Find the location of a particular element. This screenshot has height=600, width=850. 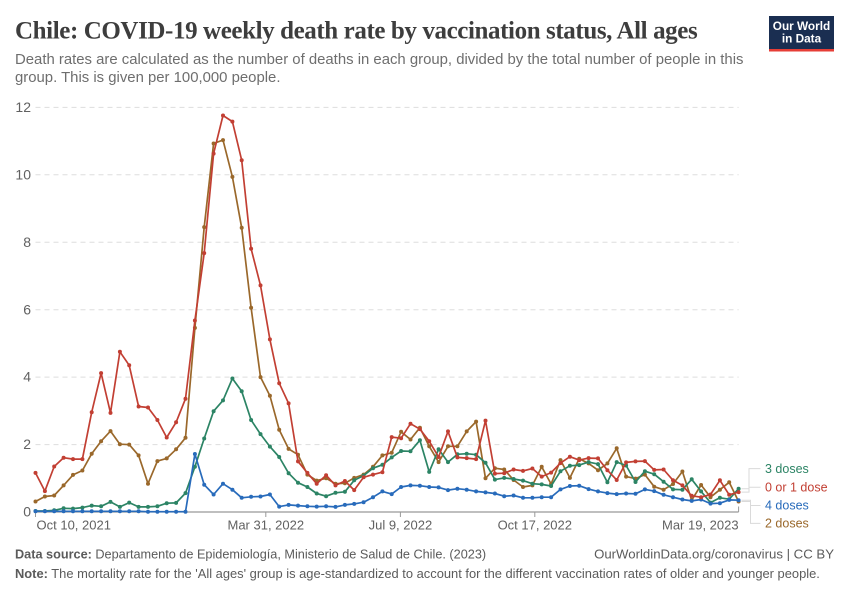

svg-text: 3 doses is located at coordinates (787, 469).